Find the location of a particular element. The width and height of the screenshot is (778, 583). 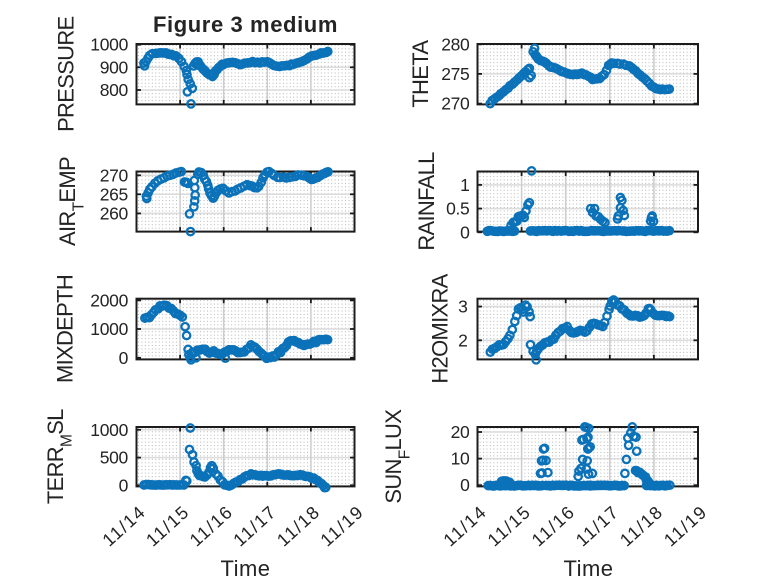

svg-text: 1 is located at coordinates (464, 185).